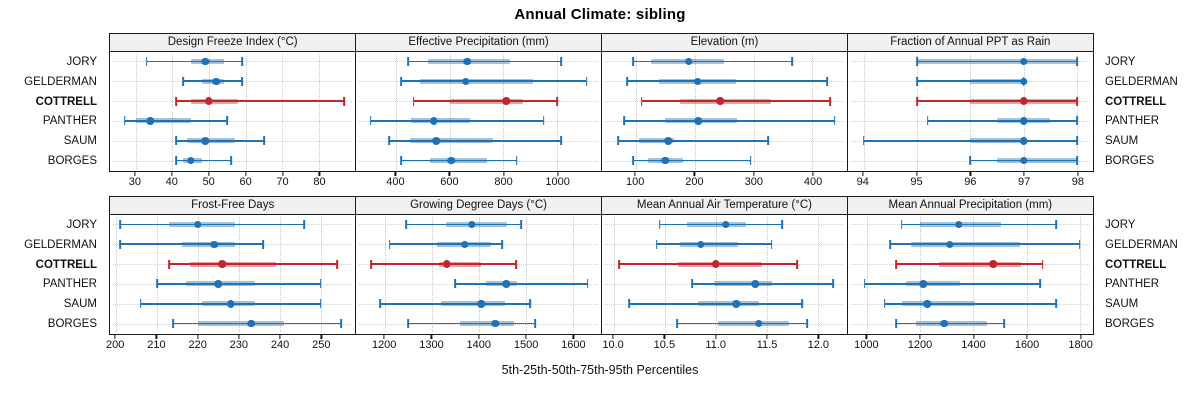  Describe the element at coordinates (1136, 101) in the screenshot. I see `station-label: COTTRELL` at that location.